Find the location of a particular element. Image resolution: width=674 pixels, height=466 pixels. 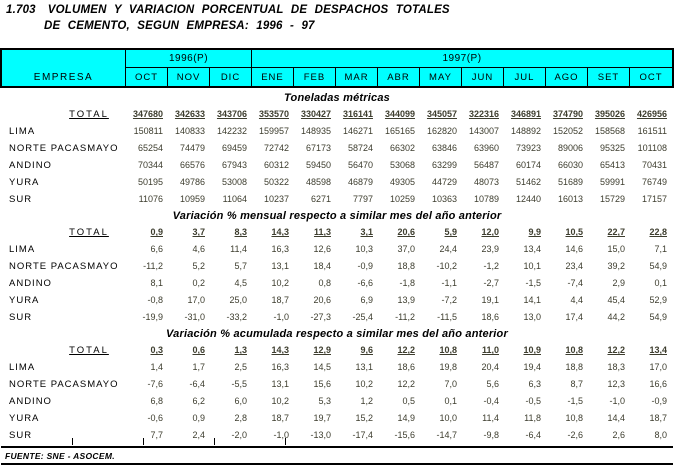

row-label: LIMA is located at coordinates (22, 367).